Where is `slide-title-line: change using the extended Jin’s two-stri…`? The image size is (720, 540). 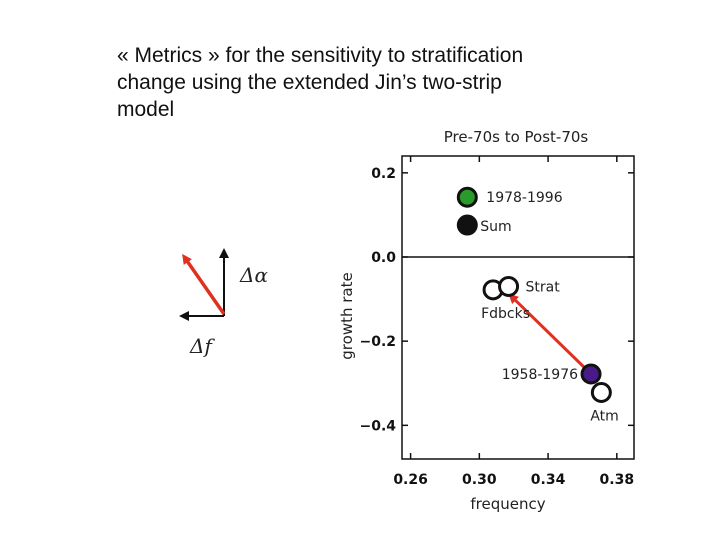 slide-title-line: change using the extended Jin’s two-stri… is located at coordinates (309, 82).